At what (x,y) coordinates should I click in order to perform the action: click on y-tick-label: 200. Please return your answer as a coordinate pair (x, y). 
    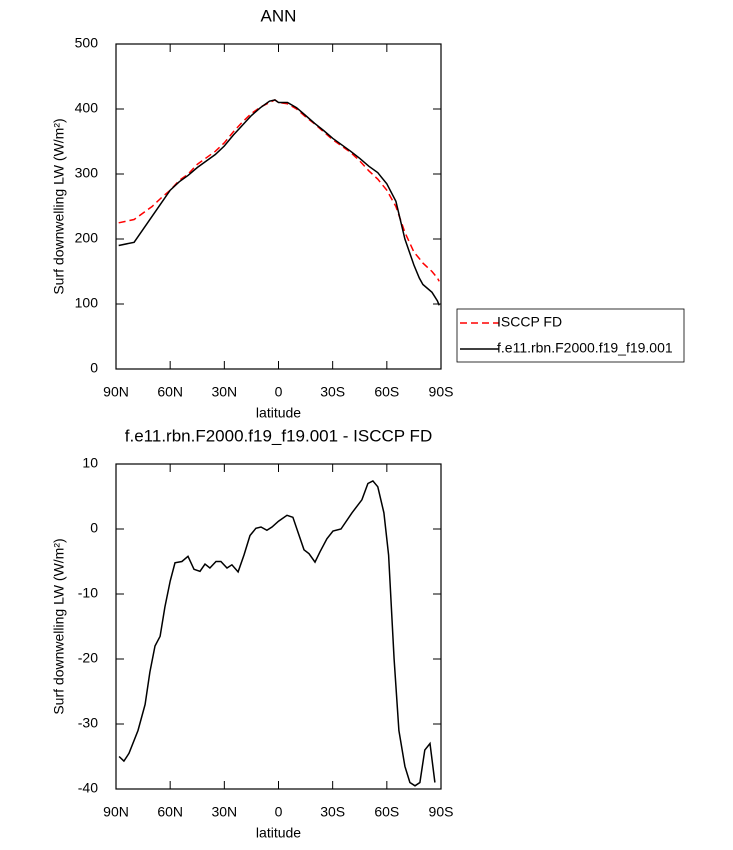
    Looking at the image, I should click on (87, 238).